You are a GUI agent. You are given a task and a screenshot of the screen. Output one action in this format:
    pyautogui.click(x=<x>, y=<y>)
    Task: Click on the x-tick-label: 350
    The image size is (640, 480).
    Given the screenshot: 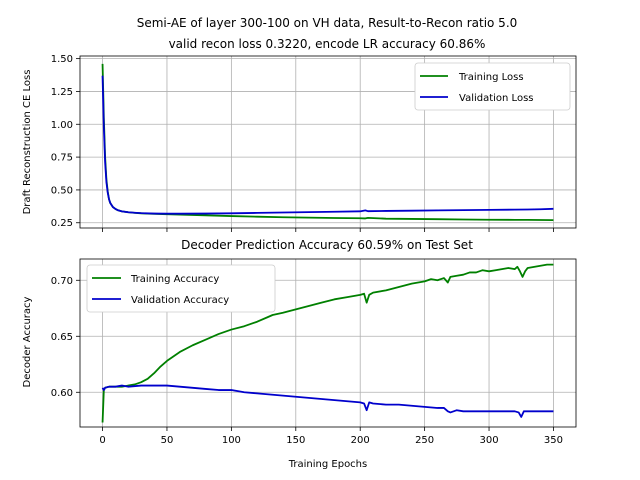 What is the action you would take?
    pyautogui.click(x=553, y=440)
    